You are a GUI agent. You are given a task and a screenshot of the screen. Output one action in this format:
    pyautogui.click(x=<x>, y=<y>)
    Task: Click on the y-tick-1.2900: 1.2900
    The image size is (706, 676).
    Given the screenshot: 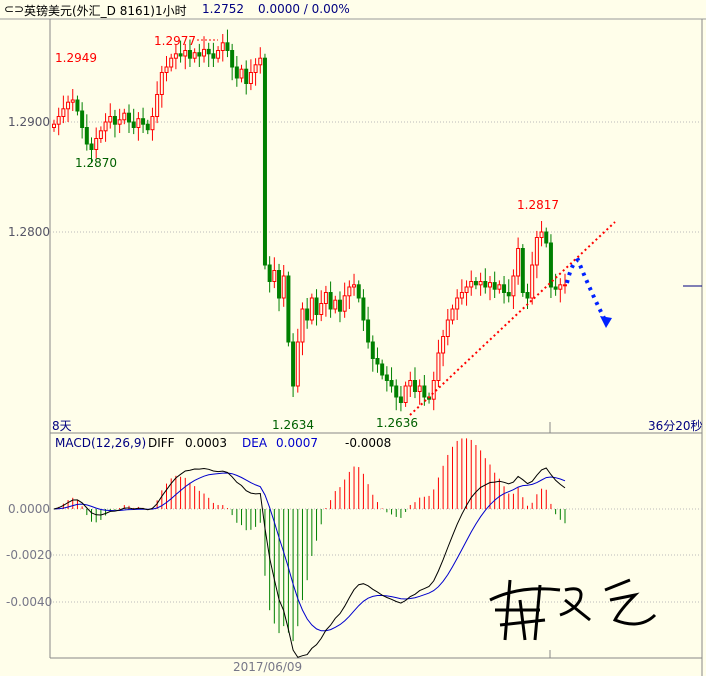 What is the action you would take?
    pyautogui.click(x=29, y=122)
    